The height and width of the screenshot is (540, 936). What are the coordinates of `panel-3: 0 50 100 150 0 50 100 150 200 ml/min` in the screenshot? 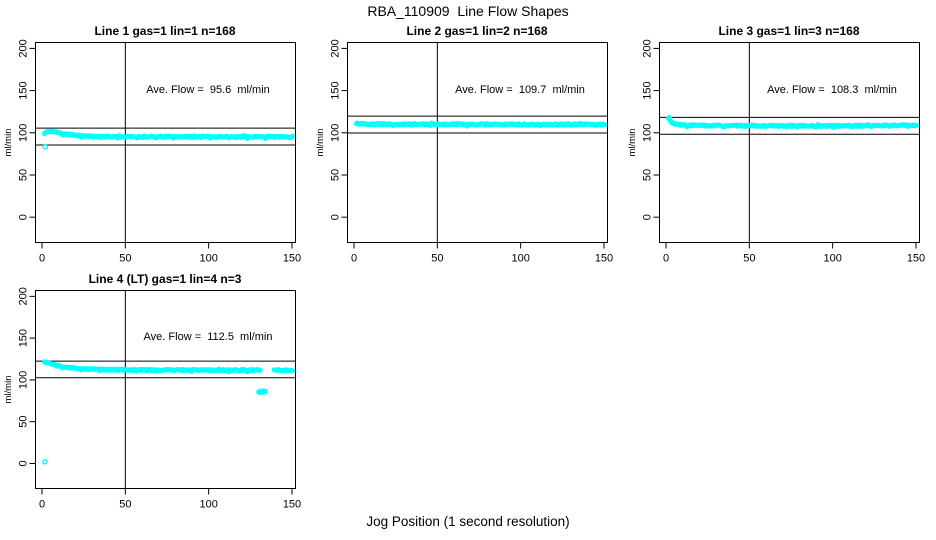 It's located at (776, 151).